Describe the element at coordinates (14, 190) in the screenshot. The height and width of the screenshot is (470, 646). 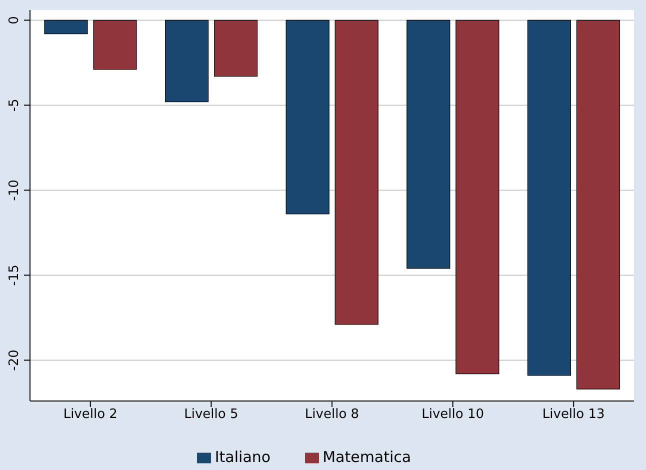
I see `y-tick-label: -10` at that location.